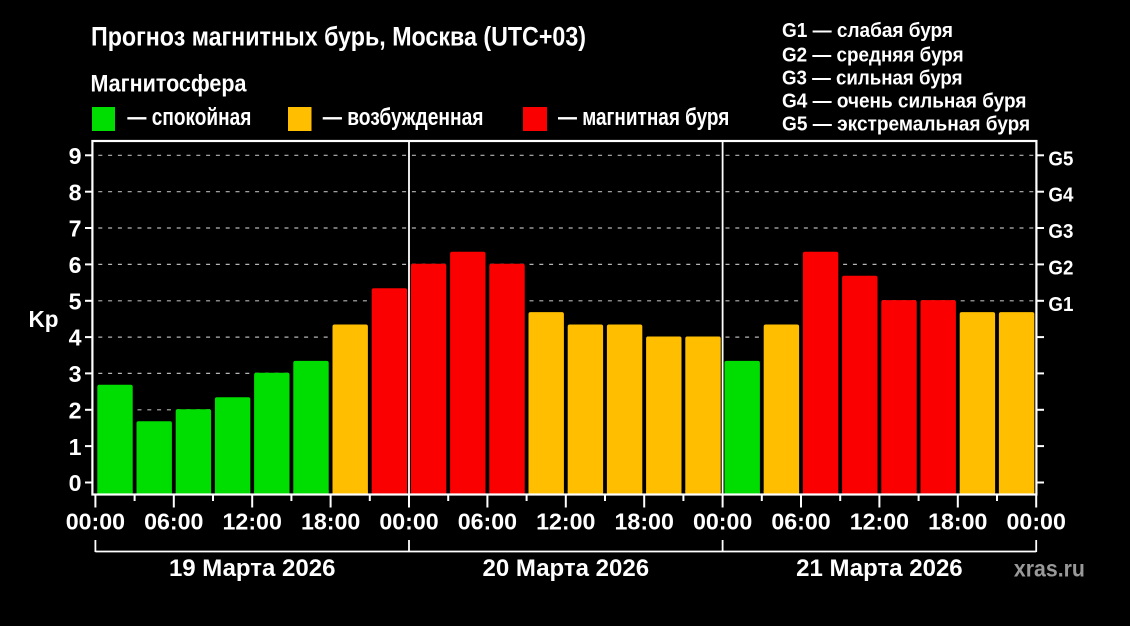 This screenshot has width=1130, height=626. I want to click on svg-text: 8, so click(75, 192).